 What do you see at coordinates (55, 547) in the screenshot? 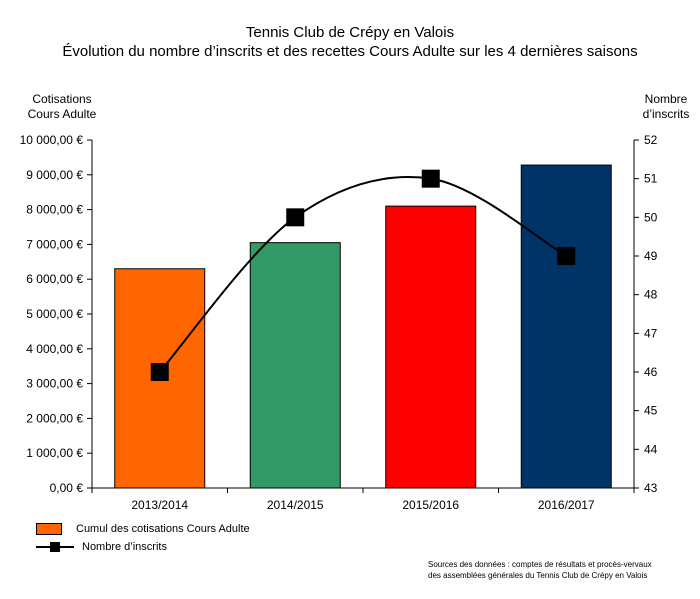
I see `legend-line-swatch` at bounding box center [55, 547].